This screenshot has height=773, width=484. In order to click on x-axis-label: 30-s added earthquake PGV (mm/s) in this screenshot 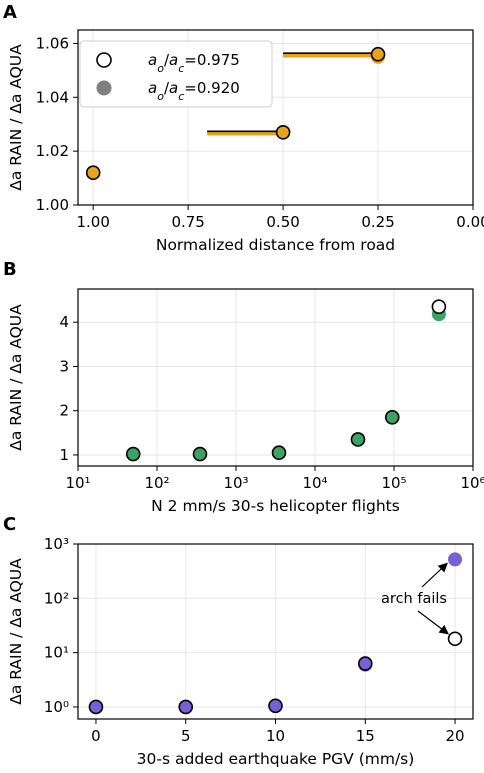, I will do `click(276, 759)`.